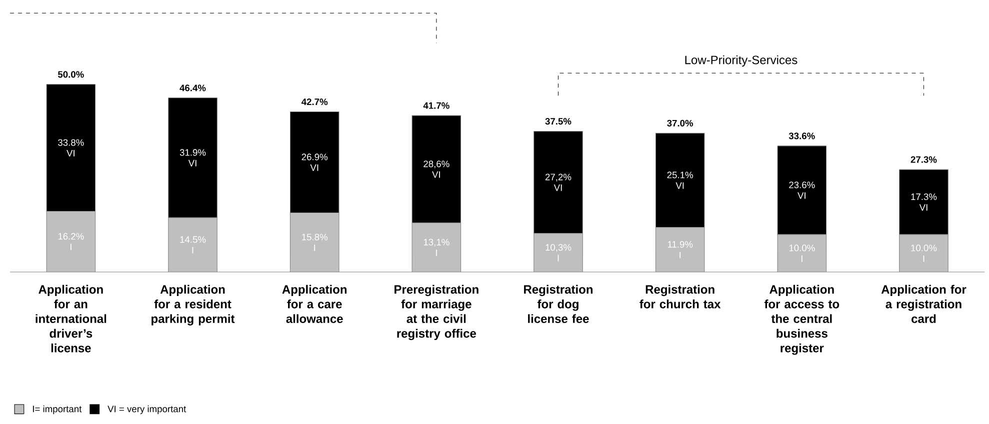 The width and height of the screenshot is (989, 424). I want to click on x-tick-label: Application for a resident parking permit, so click(193, 305).